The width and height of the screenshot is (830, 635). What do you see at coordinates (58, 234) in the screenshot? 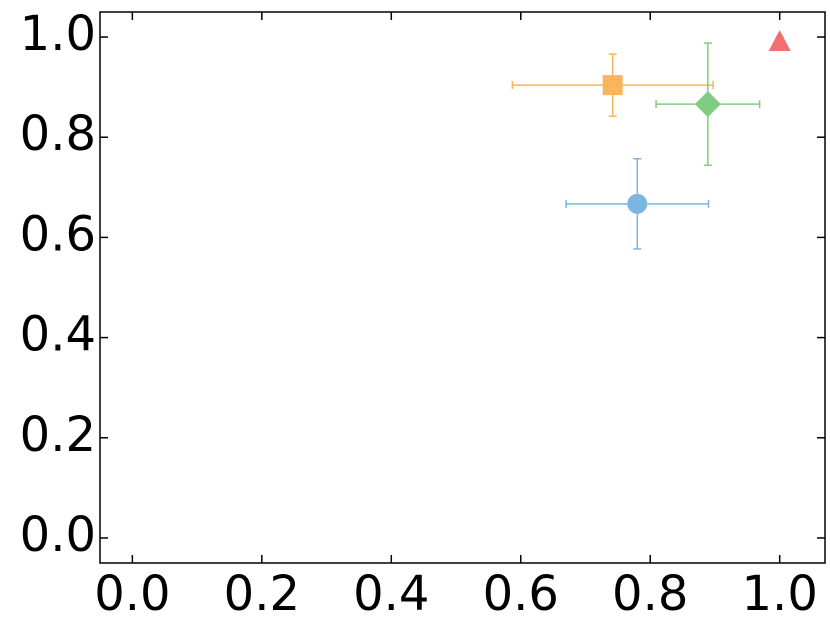
I see `y-tick-label: 0.6` at bounding box center [58, 234].